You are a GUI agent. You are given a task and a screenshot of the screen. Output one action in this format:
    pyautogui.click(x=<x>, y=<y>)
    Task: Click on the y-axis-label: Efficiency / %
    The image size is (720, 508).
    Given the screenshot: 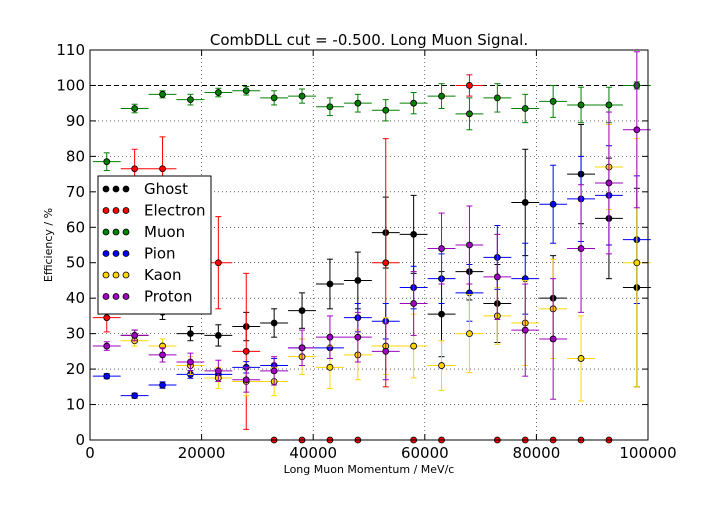 What is the action you would take?
    pyautogui.click(x=48, y=245)
    